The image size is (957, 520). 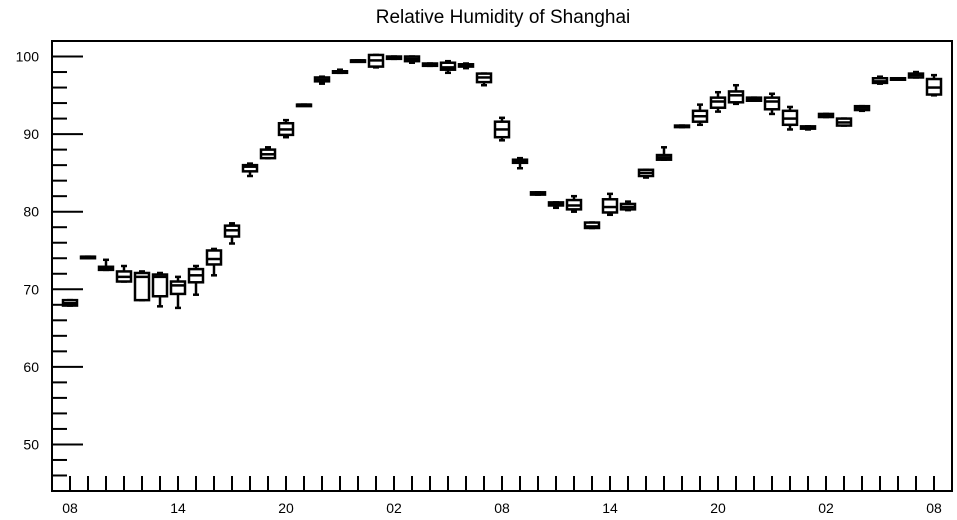 I want to click on y-tick-label: 90, so click(x=31, y=134).